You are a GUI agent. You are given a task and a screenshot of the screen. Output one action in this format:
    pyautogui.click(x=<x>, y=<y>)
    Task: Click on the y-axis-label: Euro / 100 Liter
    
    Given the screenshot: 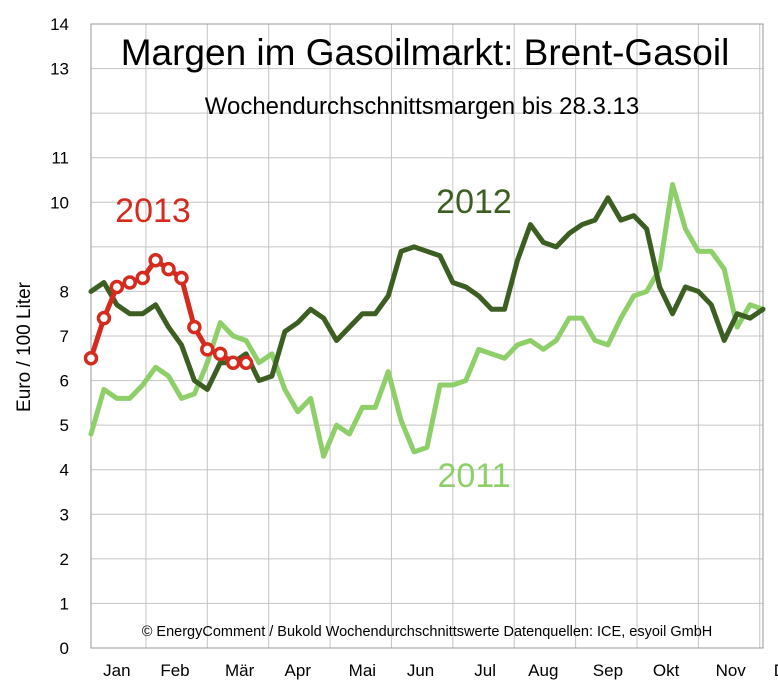 What is the action you would take?
    pyautogui.click(x=24, y=346)
    